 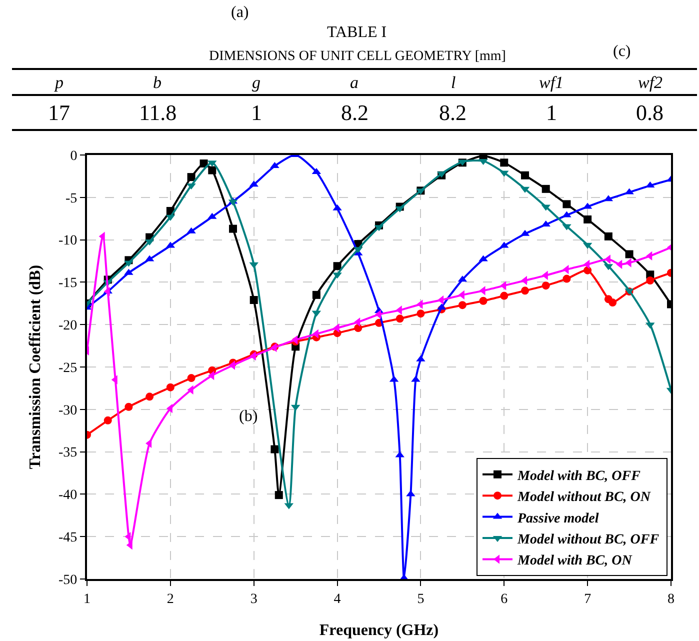 What do you see at coordinates (650, 112) in the screenshot?
I see `data-label: 0.8` at bounding box center [650, 112].